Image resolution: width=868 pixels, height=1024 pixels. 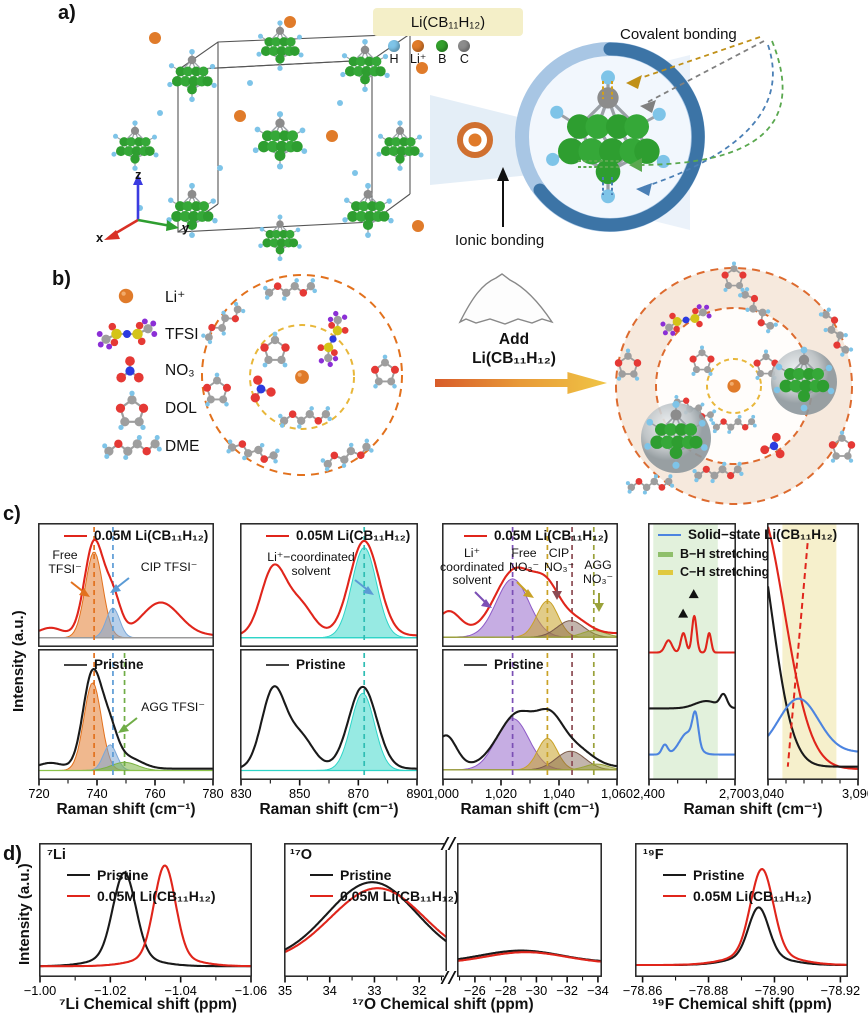 I want to click on li-coordinated-solvent-annotation: Li⁺−coordinated solvent, so click(x=311, y=564).